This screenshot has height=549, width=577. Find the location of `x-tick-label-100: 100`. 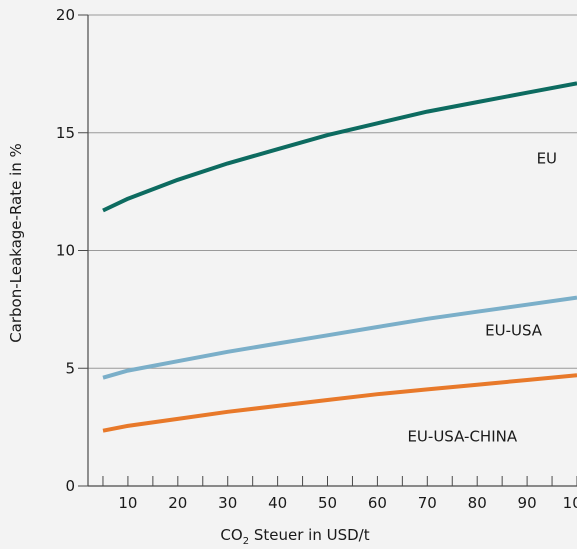

x-tick-label-100: 100 is located at coordinates (570, 503).